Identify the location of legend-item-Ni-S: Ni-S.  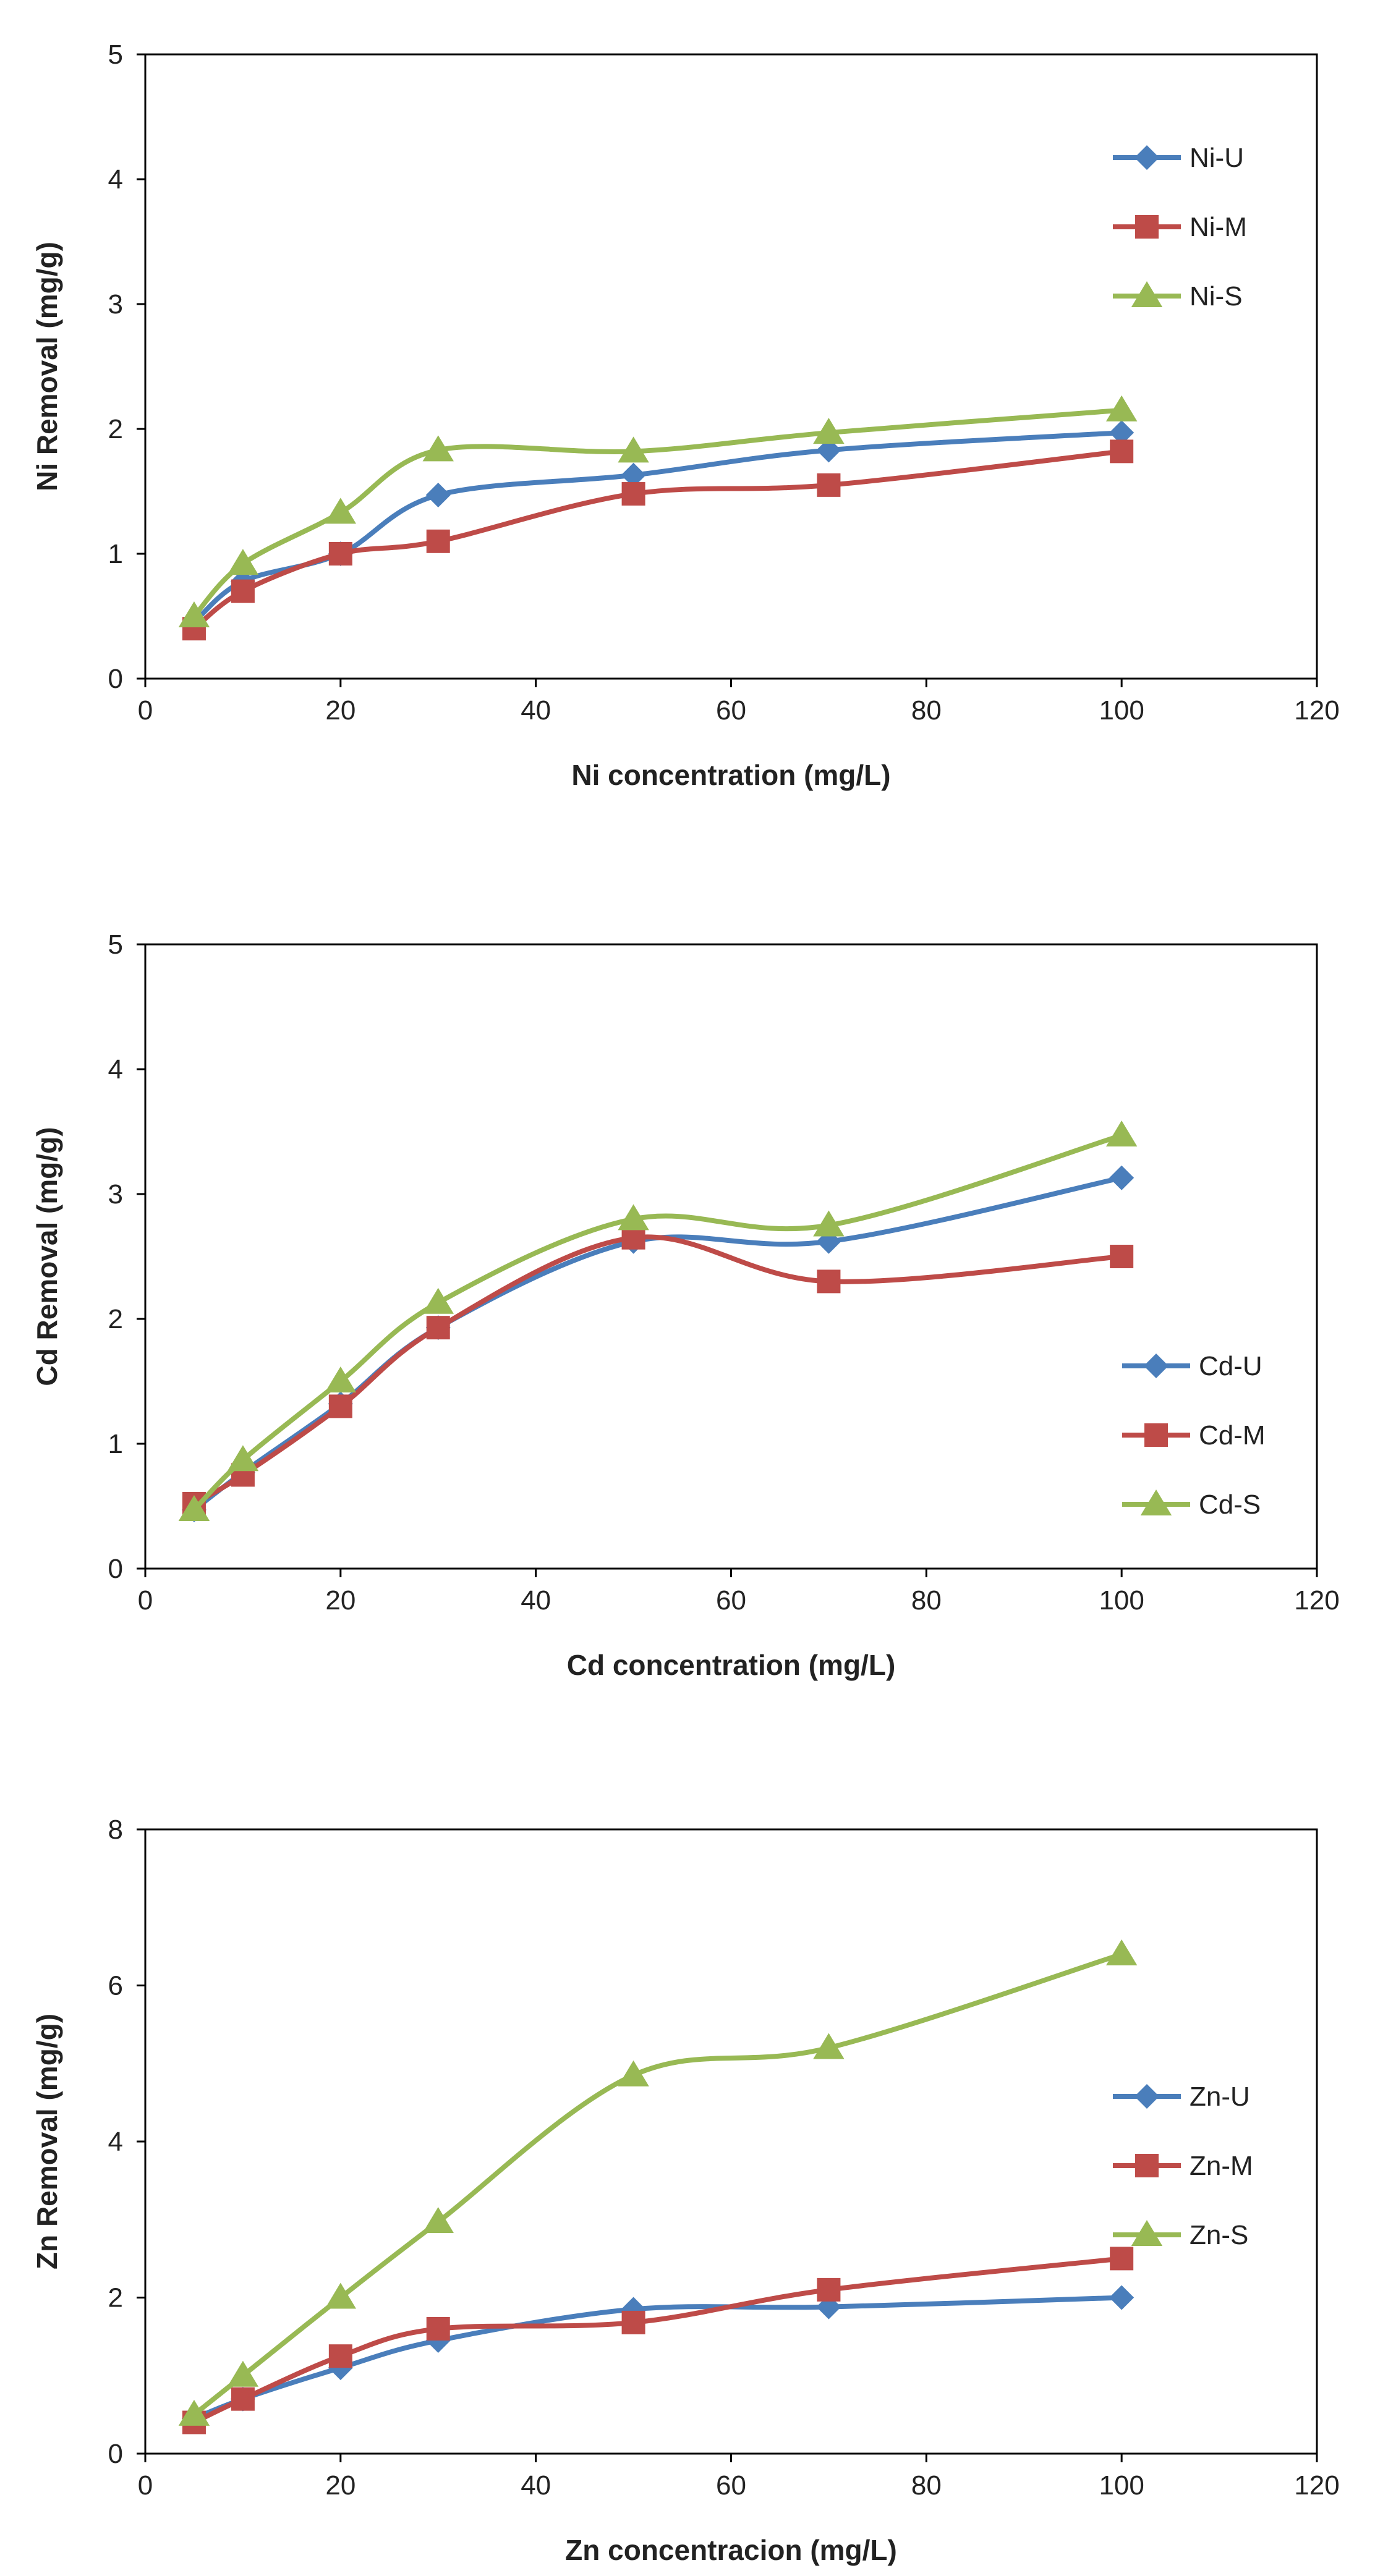
(1178, 296).